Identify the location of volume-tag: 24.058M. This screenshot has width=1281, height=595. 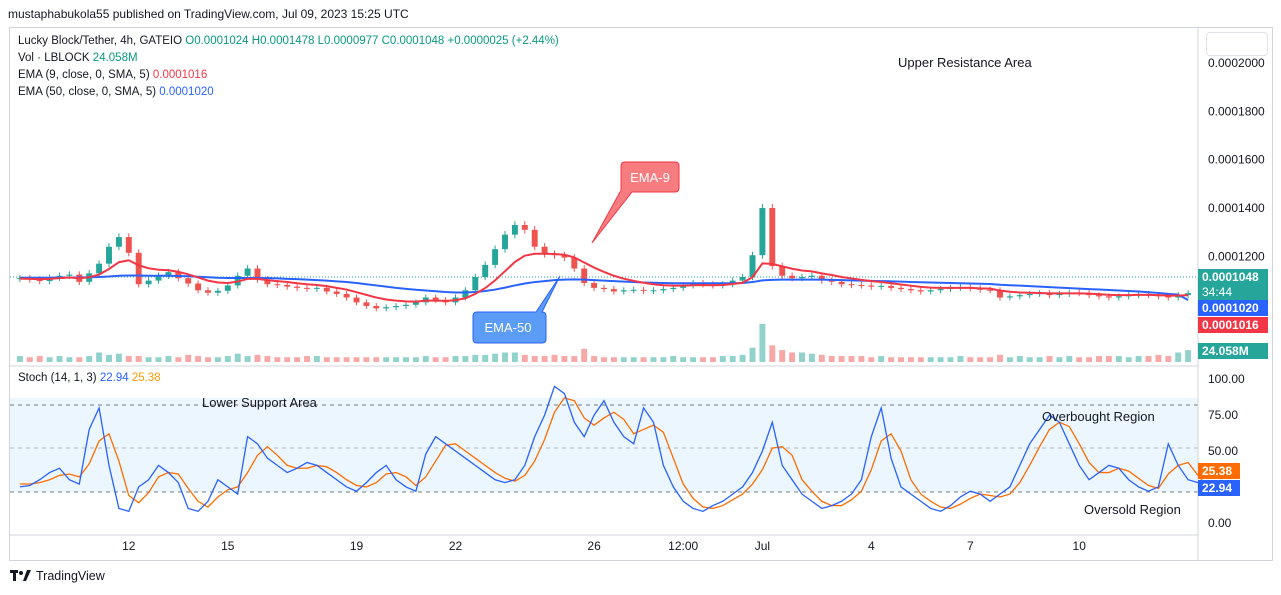
(1233, 351).